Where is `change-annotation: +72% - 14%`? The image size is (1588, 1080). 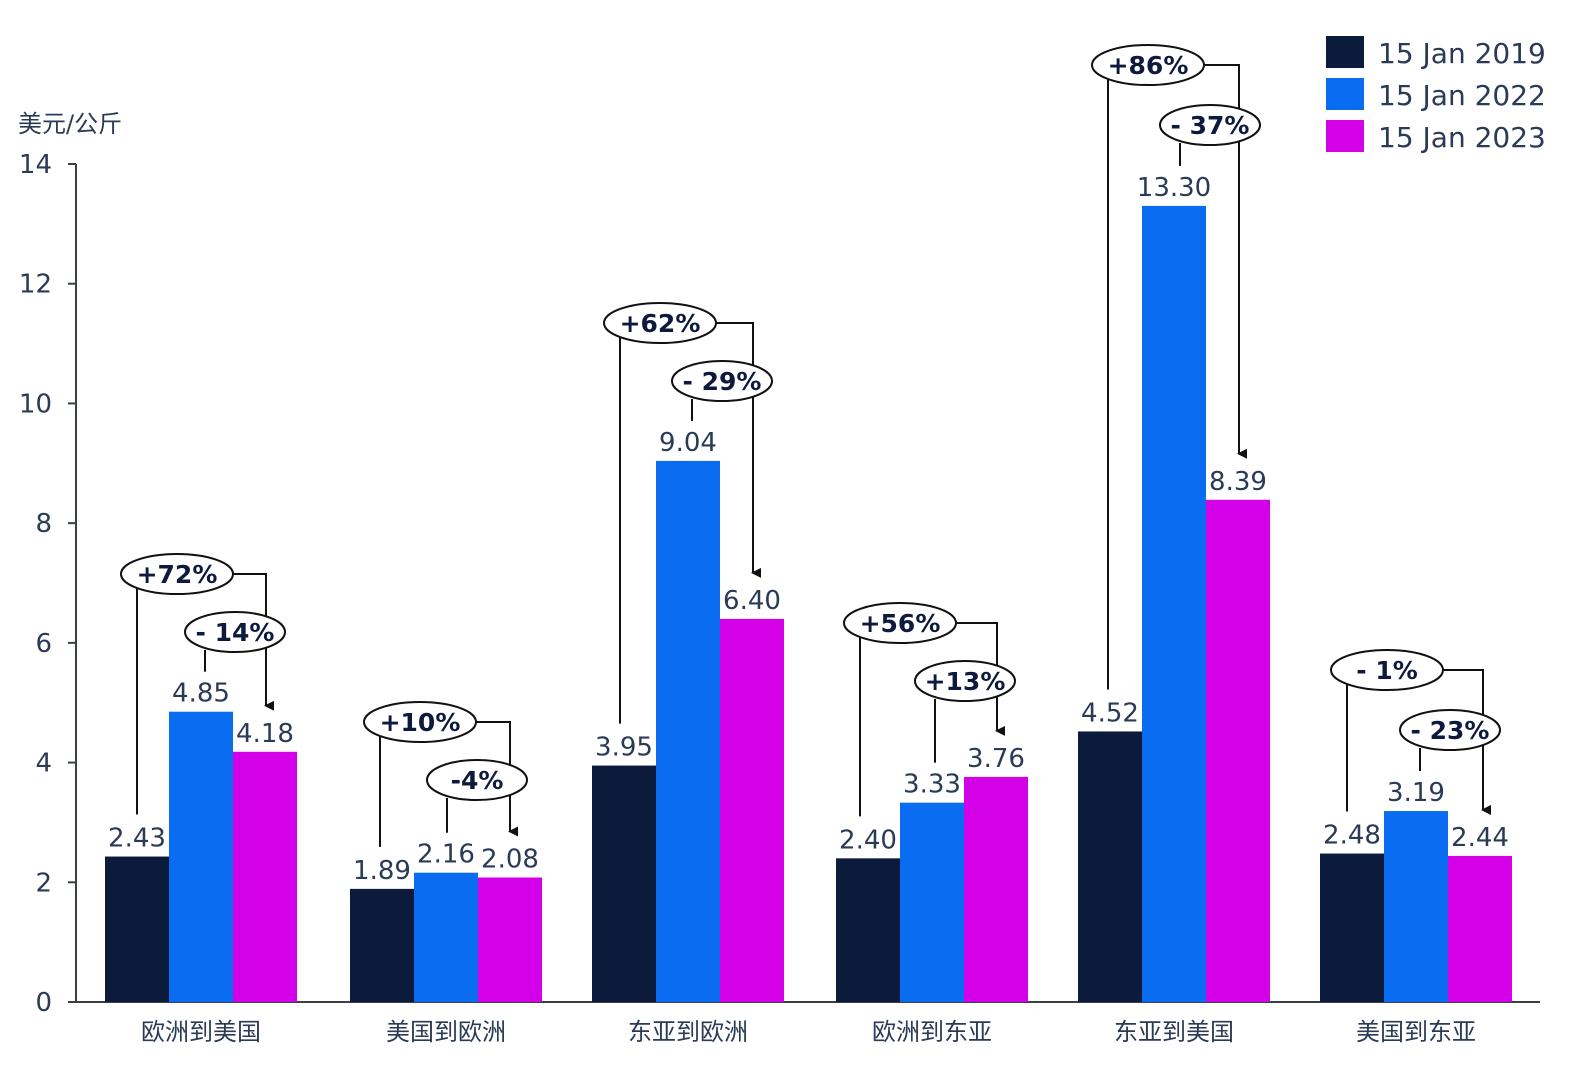 change-annotation: +72% - 14% is located at coordinates (203, 684).